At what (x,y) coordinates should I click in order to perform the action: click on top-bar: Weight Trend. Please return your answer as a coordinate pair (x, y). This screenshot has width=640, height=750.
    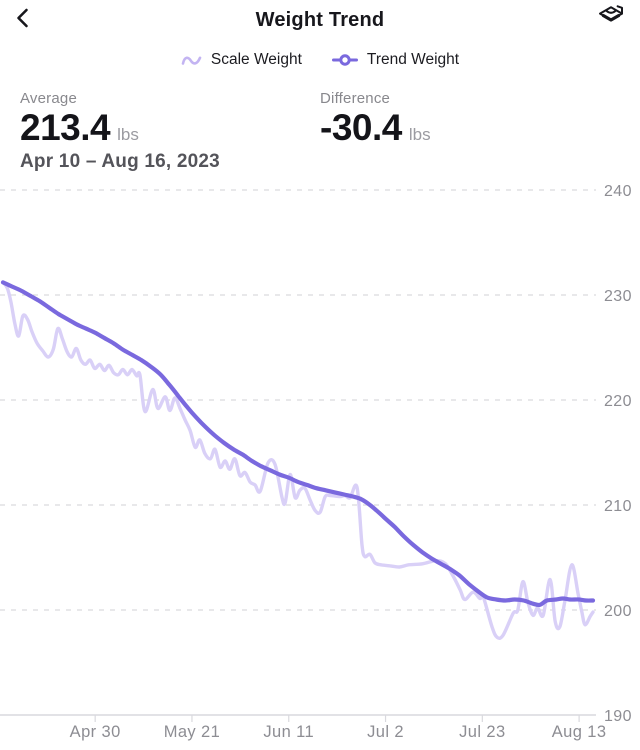
    Looking at the image, I should click on (320, 18).